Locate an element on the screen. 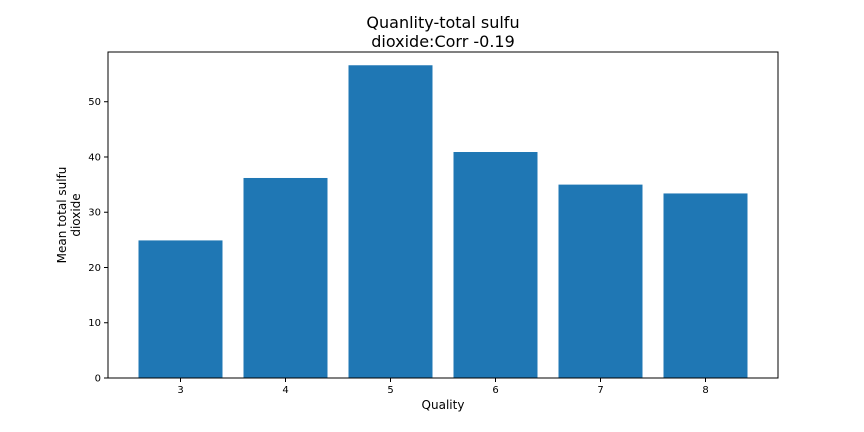  y-tick-label: 0 is located at coordinates (98, 379).